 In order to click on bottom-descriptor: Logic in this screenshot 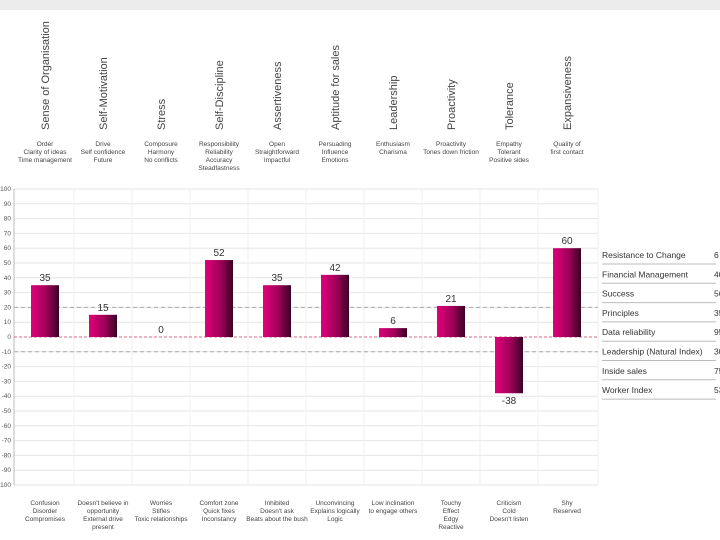, I will do `click(335, 519)`.